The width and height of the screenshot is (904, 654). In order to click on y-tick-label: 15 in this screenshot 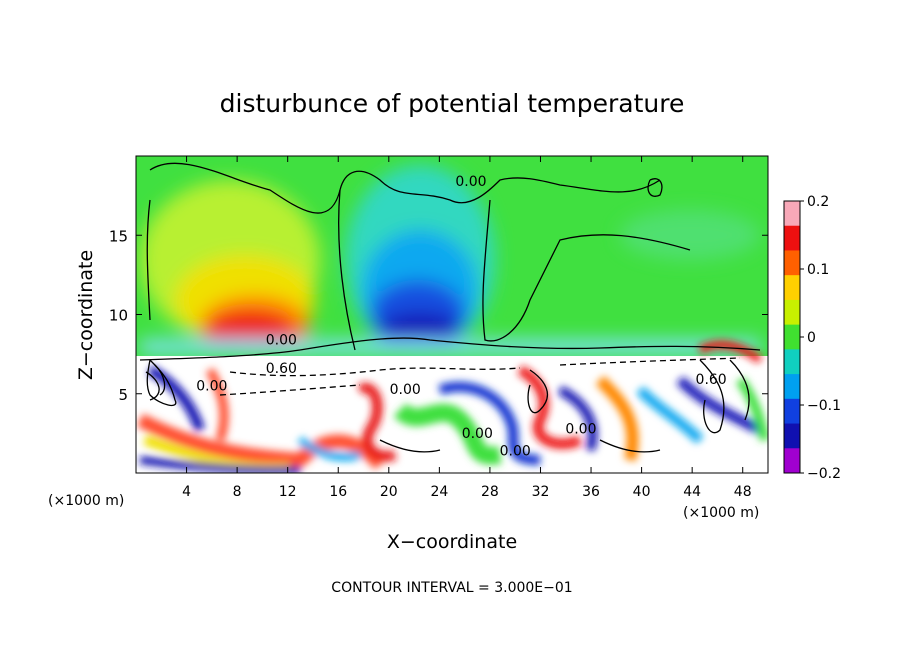, I will do `click(118, 236)`.